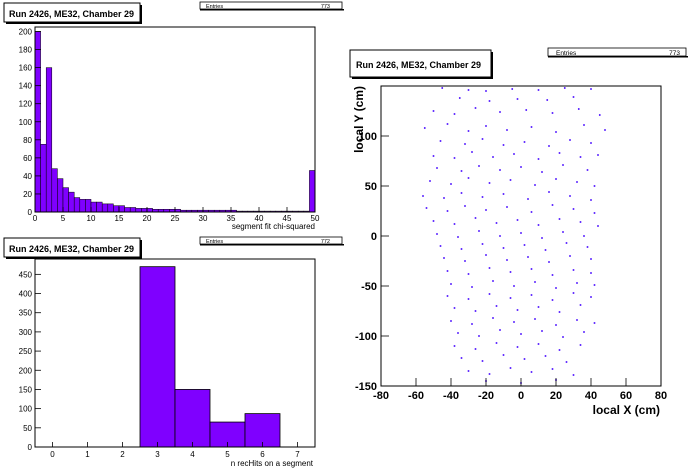  Describe the element at coordinates (26, 313) in the screenshot. I see `nrechits-ytick-label: 350` at that location.